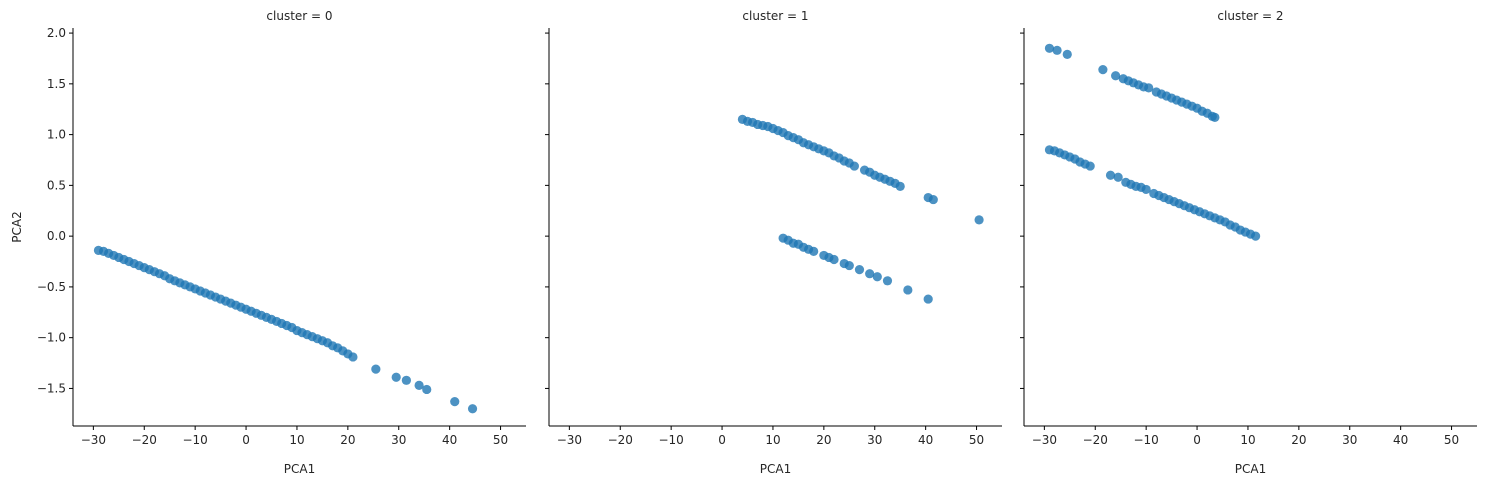 Image resolution: width=1489 pixels, height=489 pixels. What do you see at coordinates (1250, 16) in the screenshot?
I see `panel-title: cluster = 2` at bounding box center [1250, 16].